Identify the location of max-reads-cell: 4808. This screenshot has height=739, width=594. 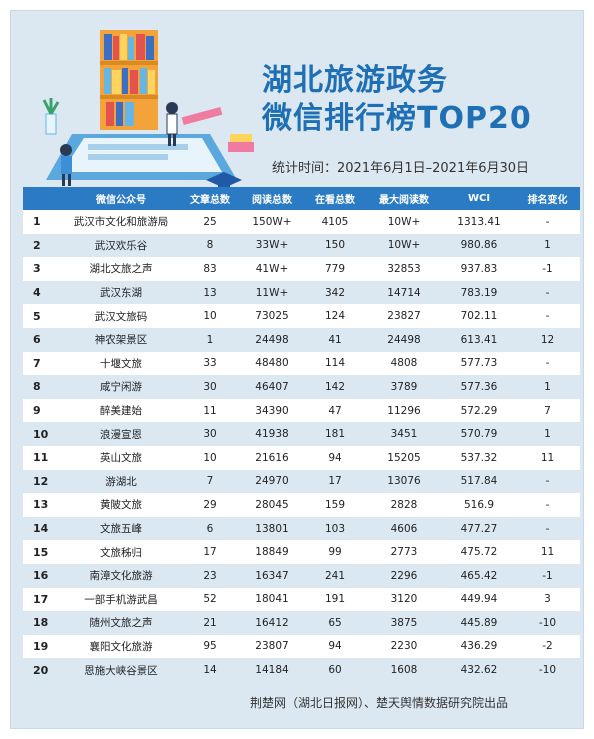
(404, 363).